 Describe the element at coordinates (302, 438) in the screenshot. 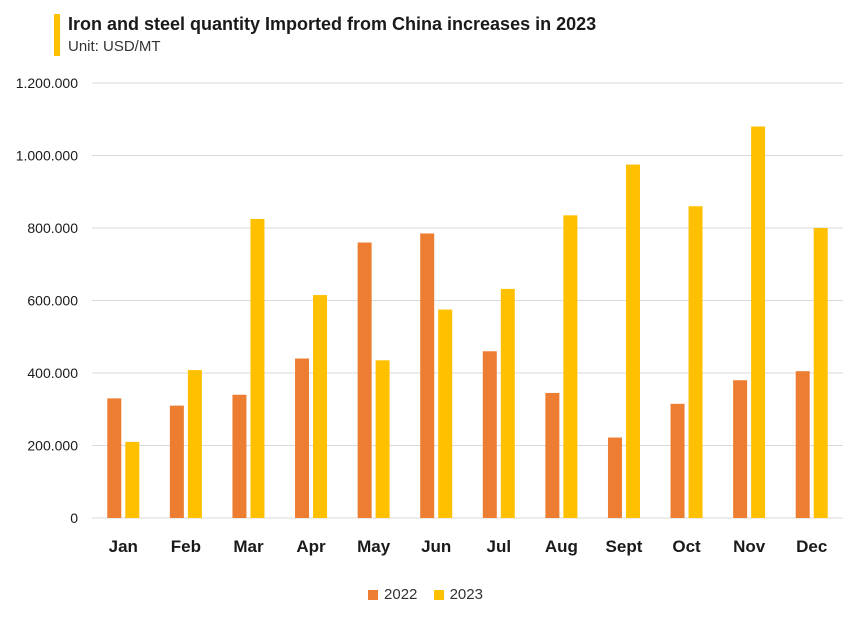

I see `bar-2022-apr` at that location.